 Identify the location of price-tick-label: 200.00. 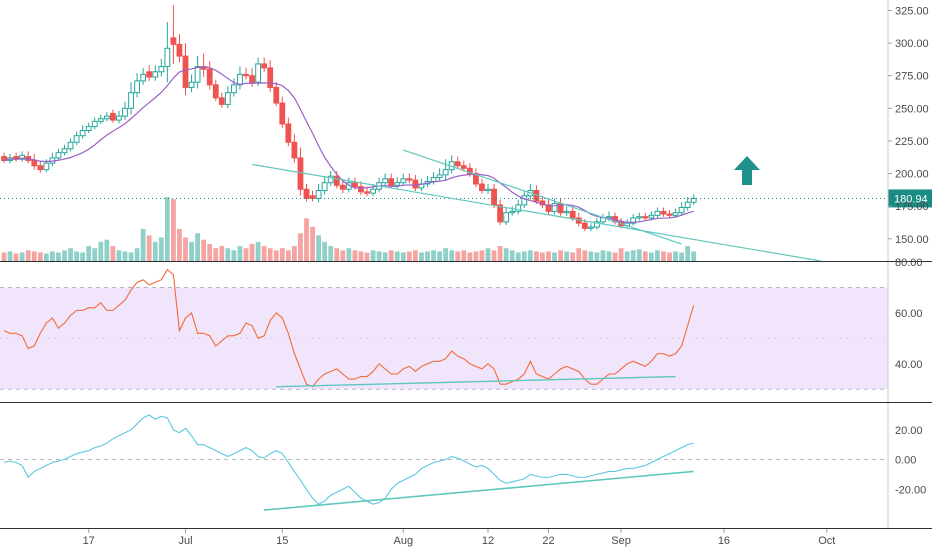
(912, 175).